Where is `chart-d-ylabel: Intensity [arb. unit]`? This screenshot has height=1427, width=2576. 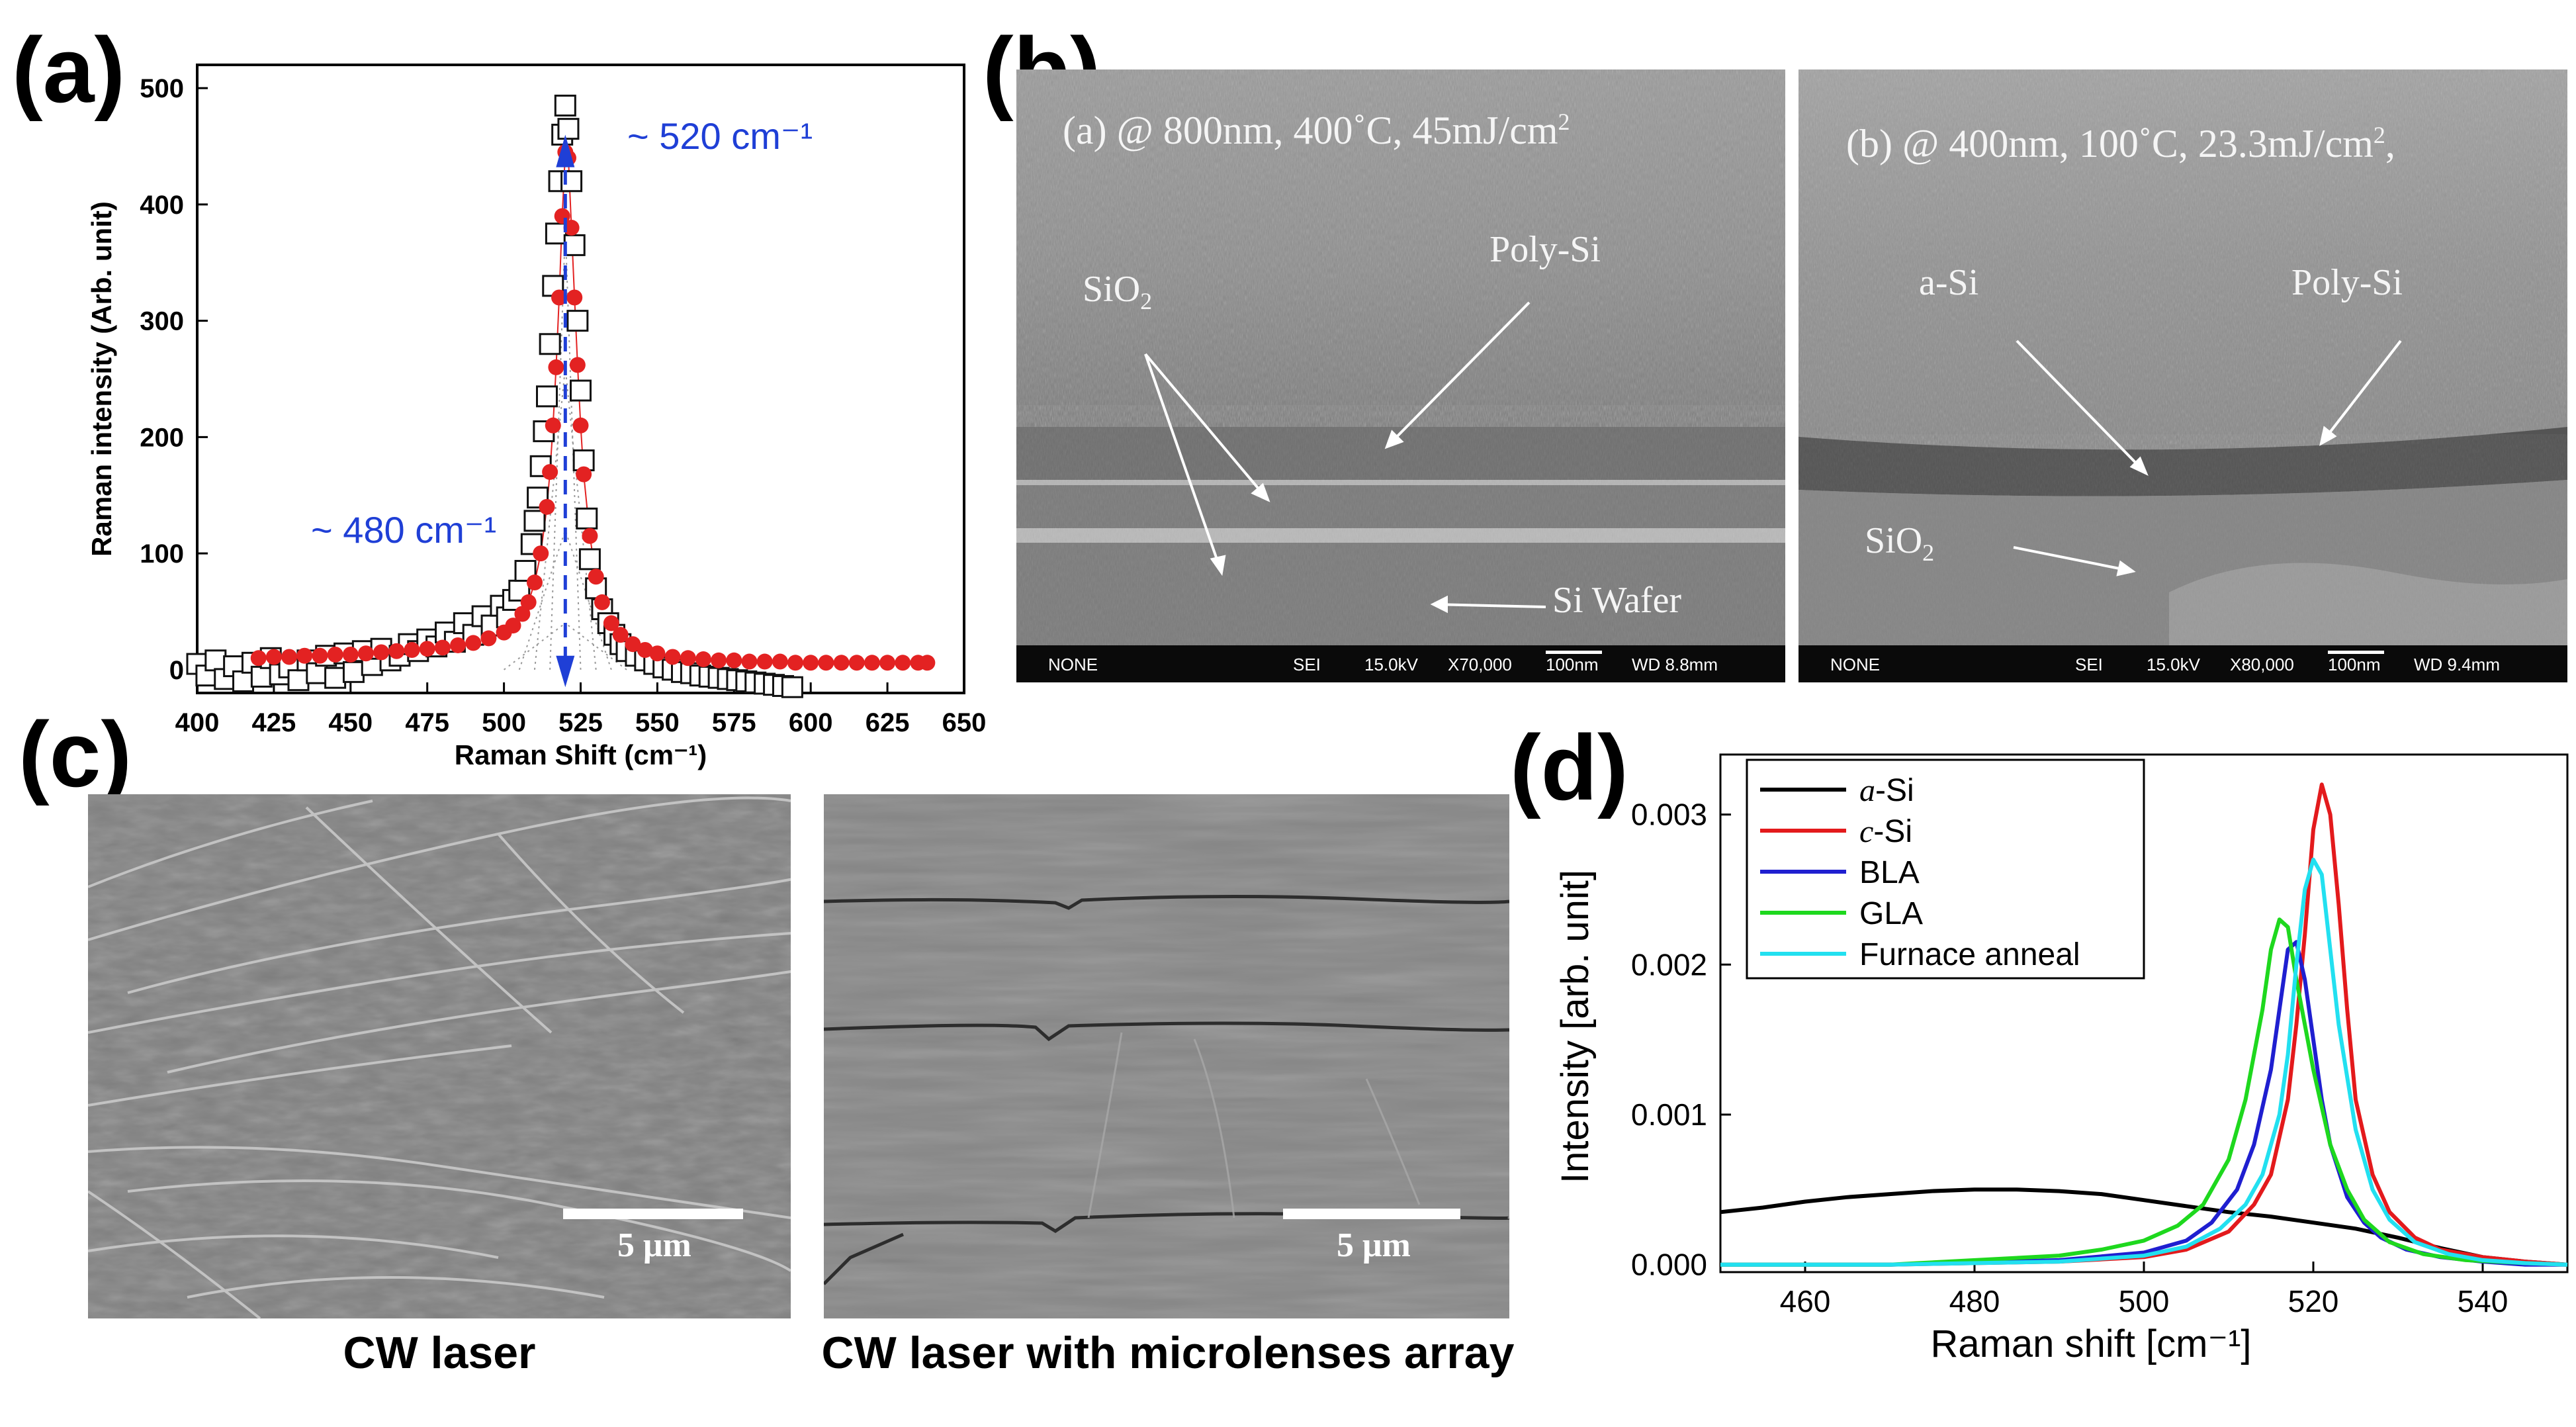
chart-d-ylabel: Intensity [arb. unit] is located at coordinates (1575, 1026).